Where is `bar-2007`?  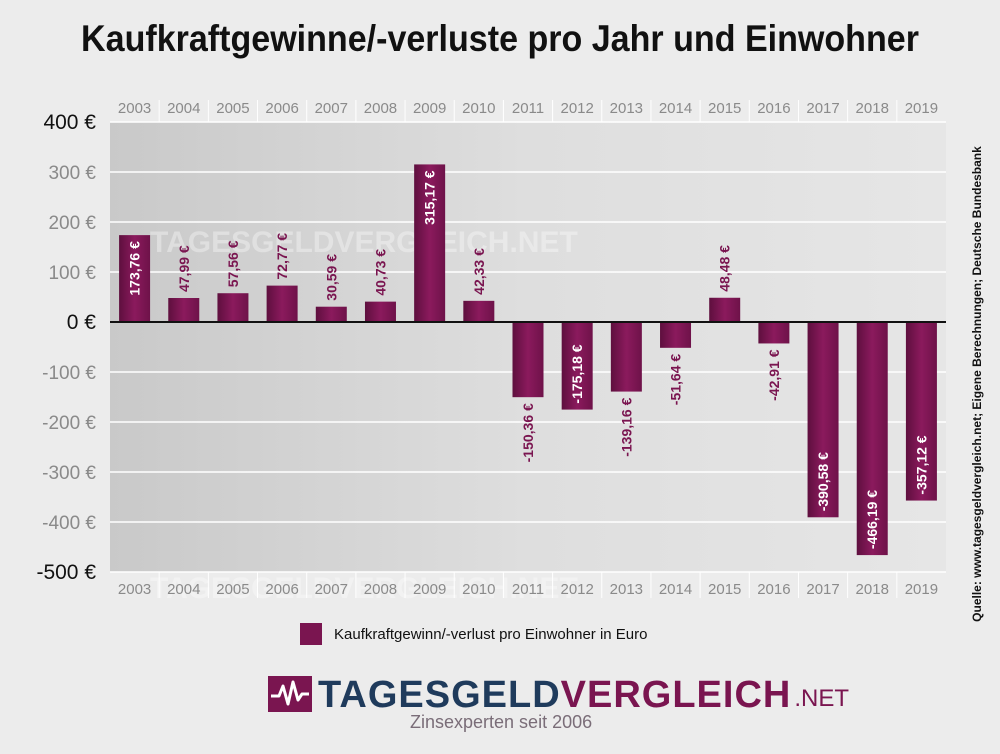 bar-2007 is located at coordinates (331, 314).